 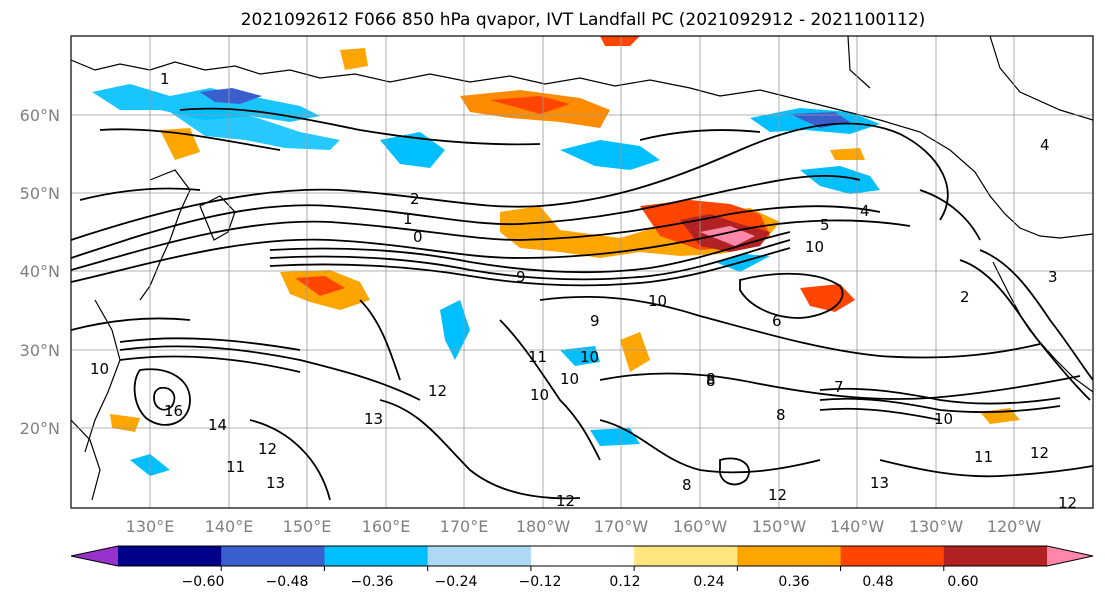 What do you see at coordinates (287, 582) in the screenshot?
I see `colorbar-tick-label: −0.48` at bounding box center [287, 582].